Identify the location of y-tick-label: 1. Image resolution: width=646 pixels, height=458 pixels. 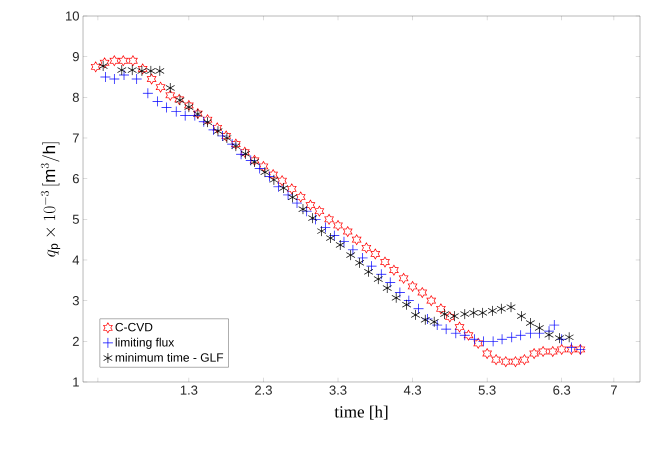
(76, 382).